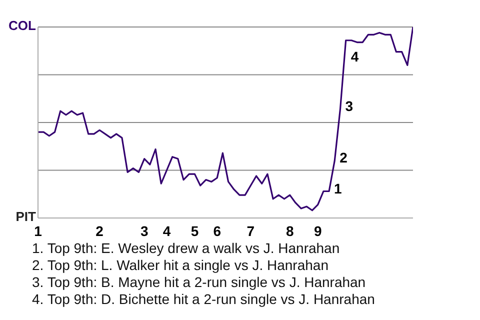 This screenshot has height=320, width=480. What do you see at coordinates (204, 299) in the screenshot?
I see `text: 4. Top 9th: D. Bichette hit a 2-run single vs J. Hanrahan` at bounding box center [204, 299].